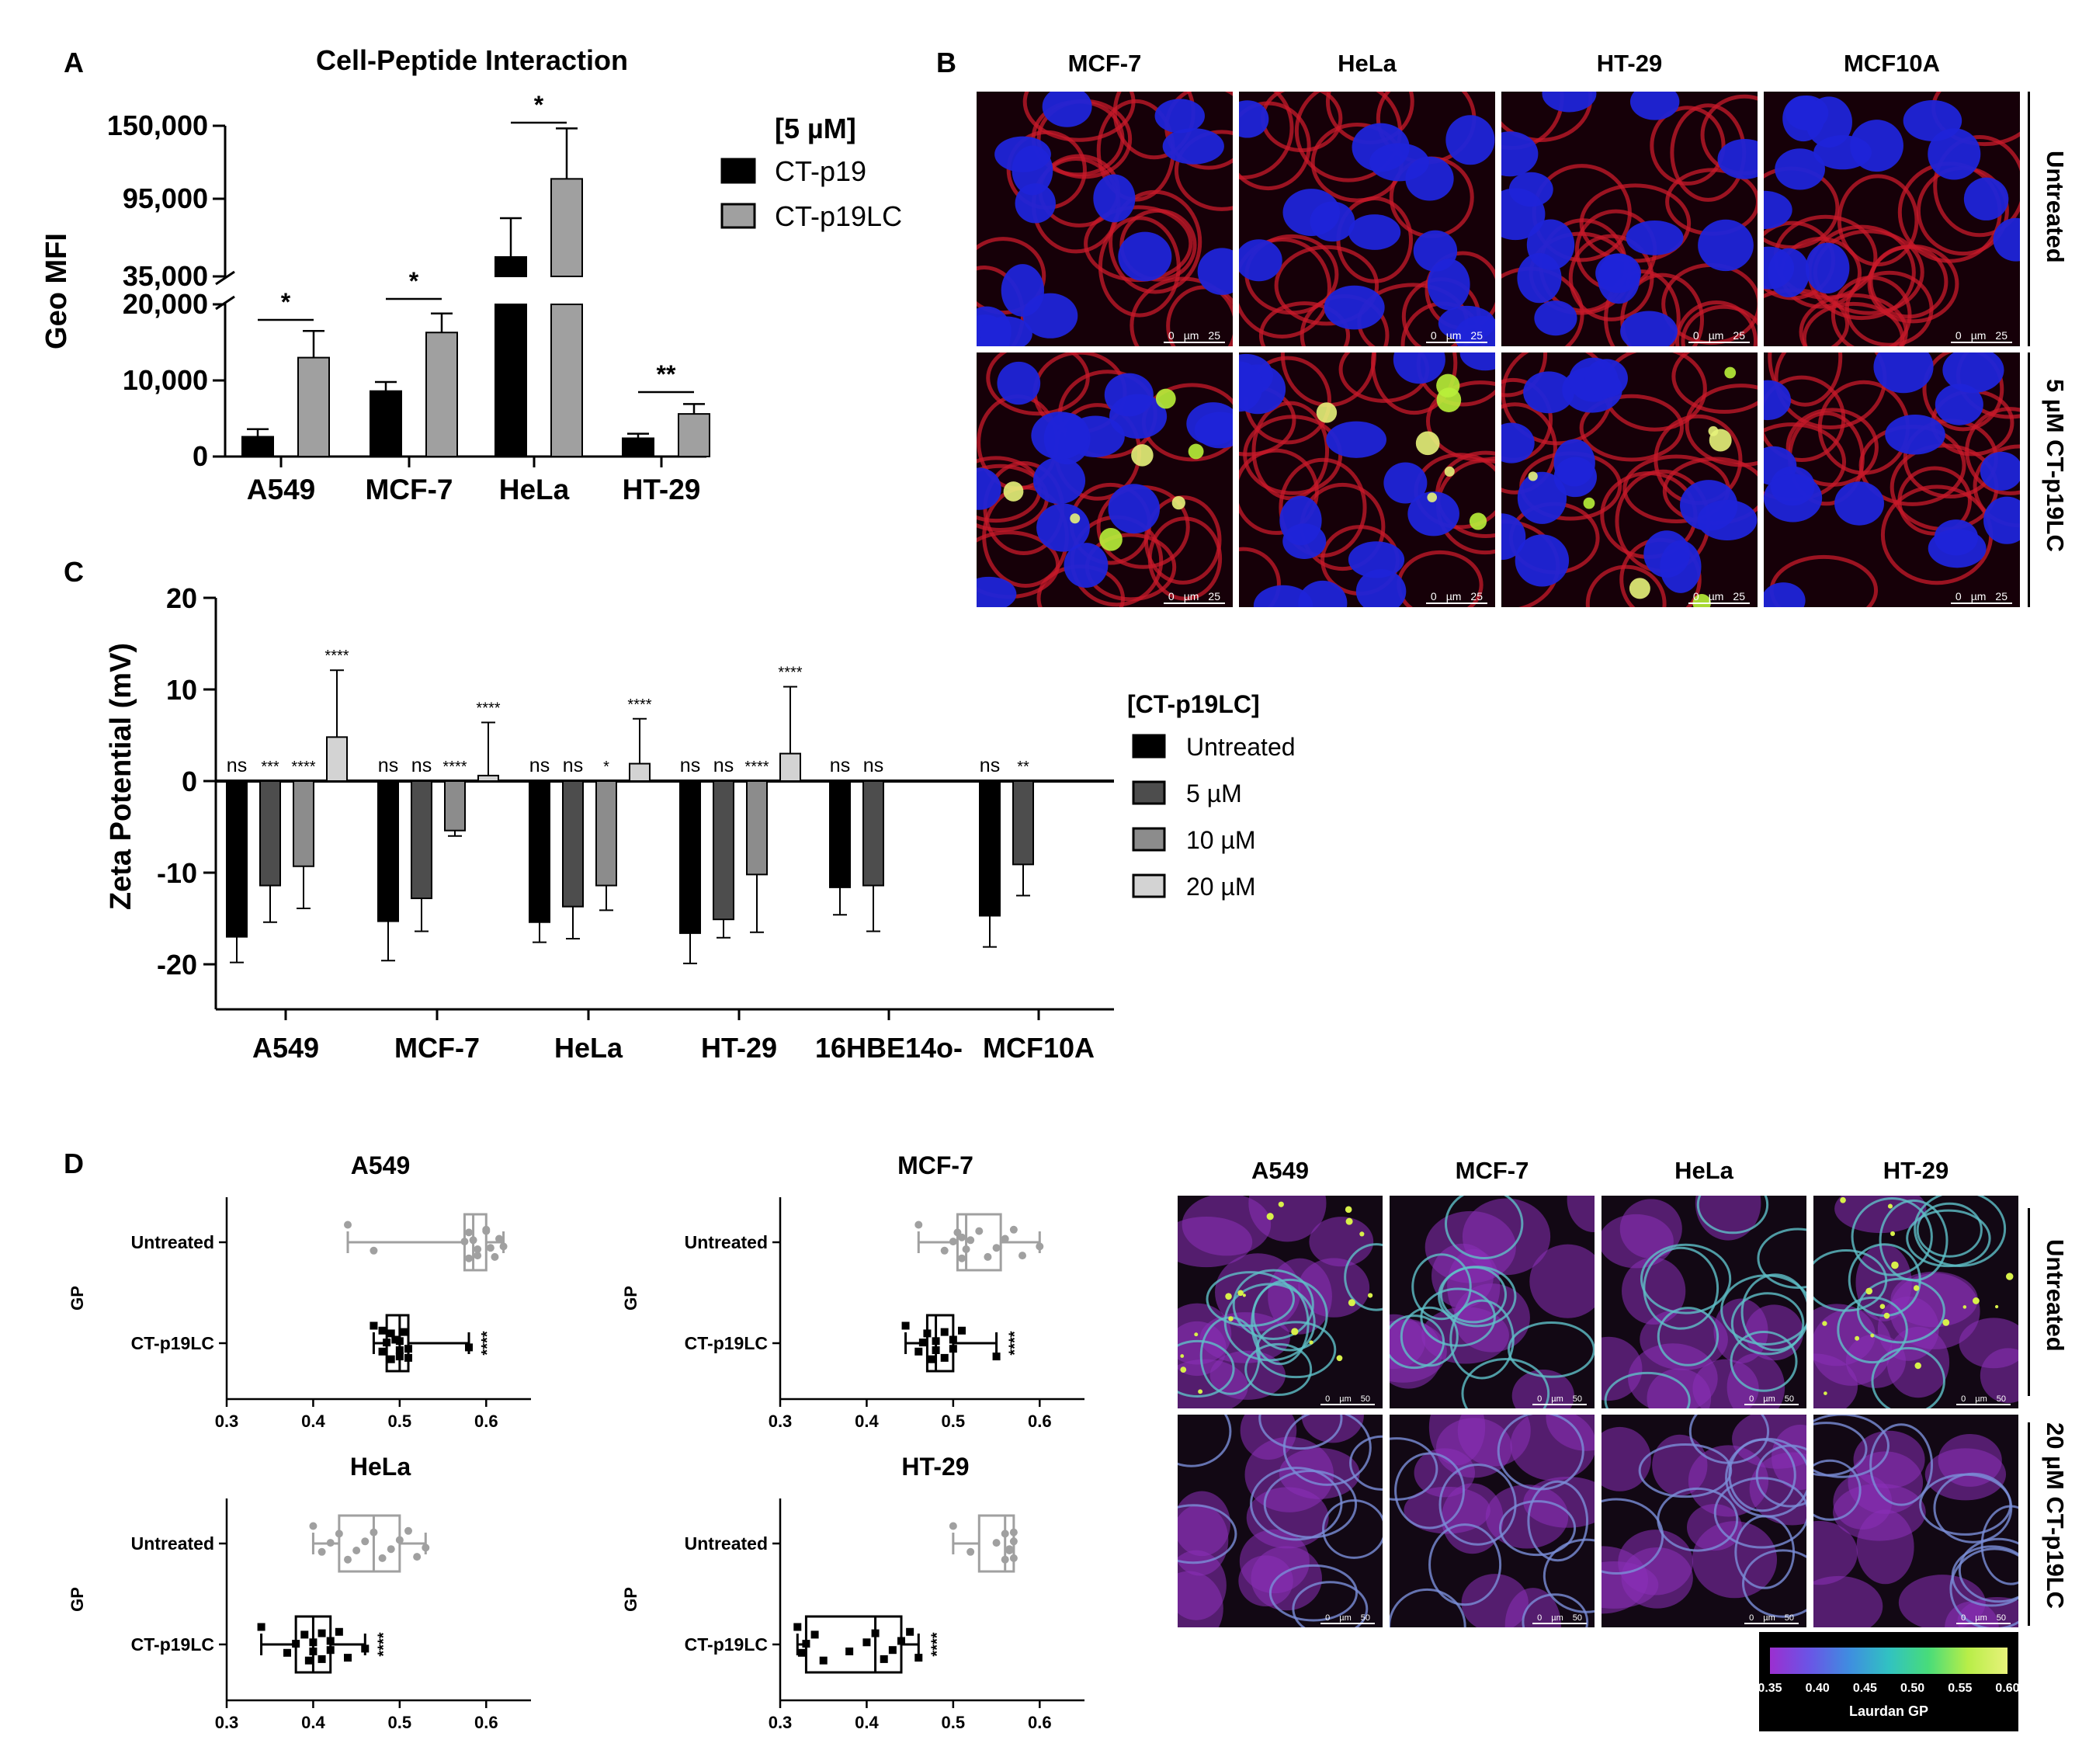  Describe the element at coordinates (1280, 1170) in the screenshot. I see `panel-d-column-header: A549` at that location.